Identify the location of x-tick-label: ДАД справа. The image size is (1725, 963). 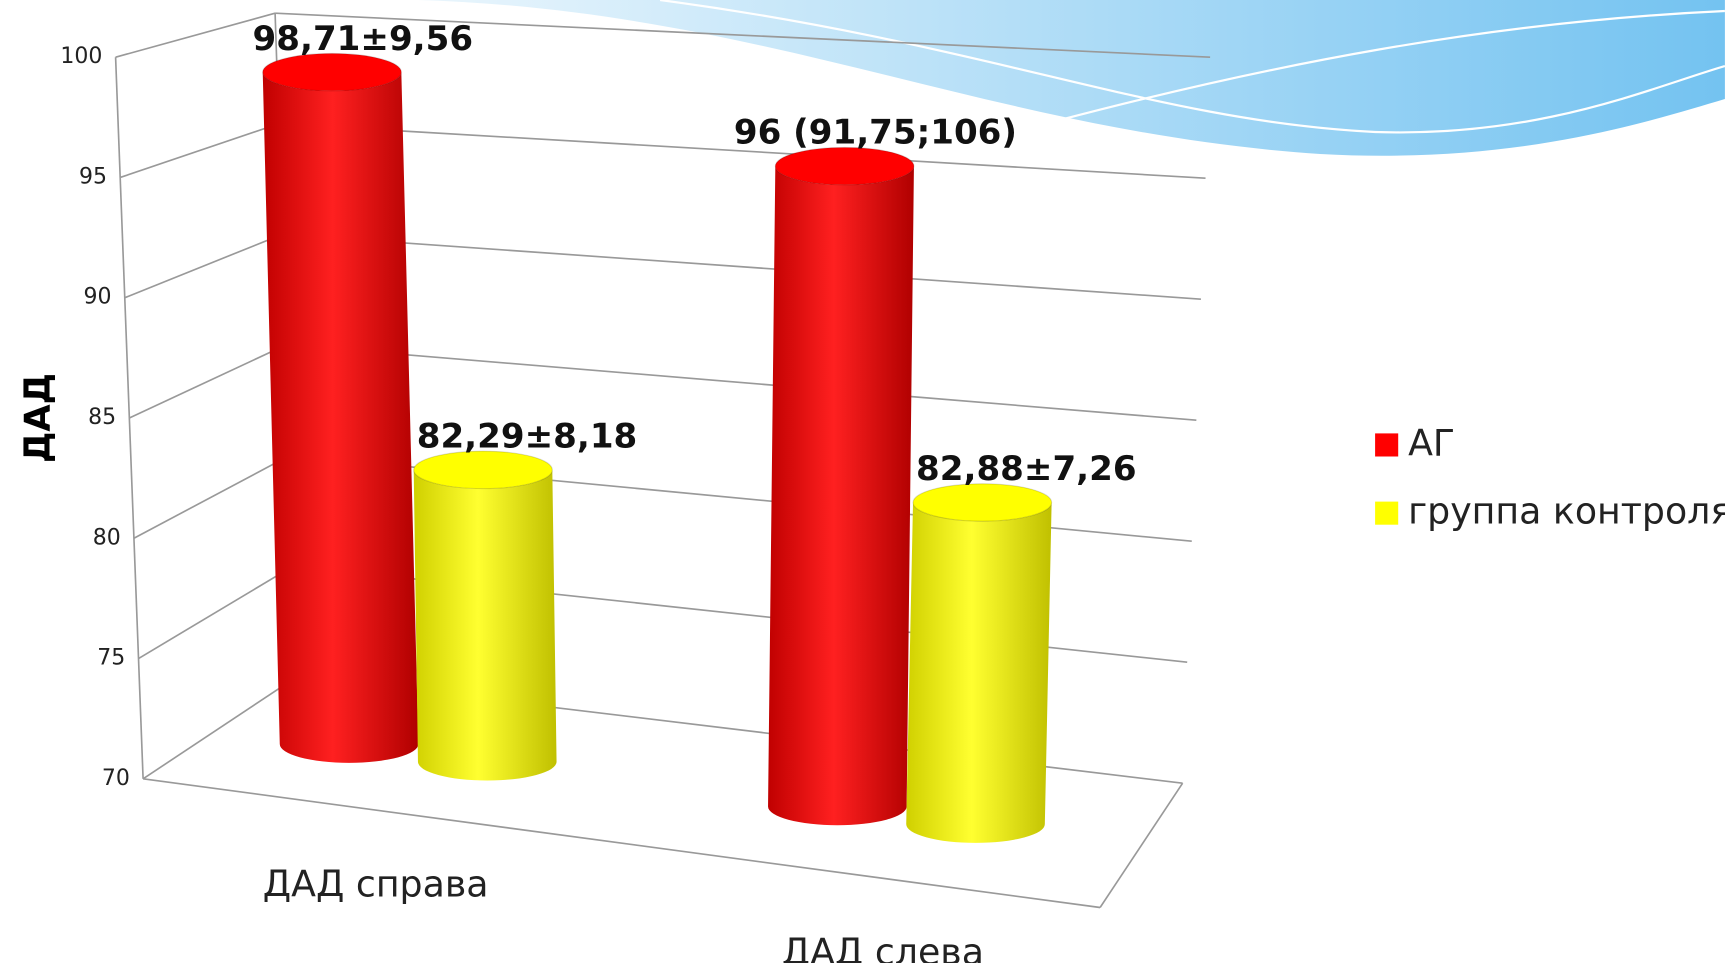
(376, 883).